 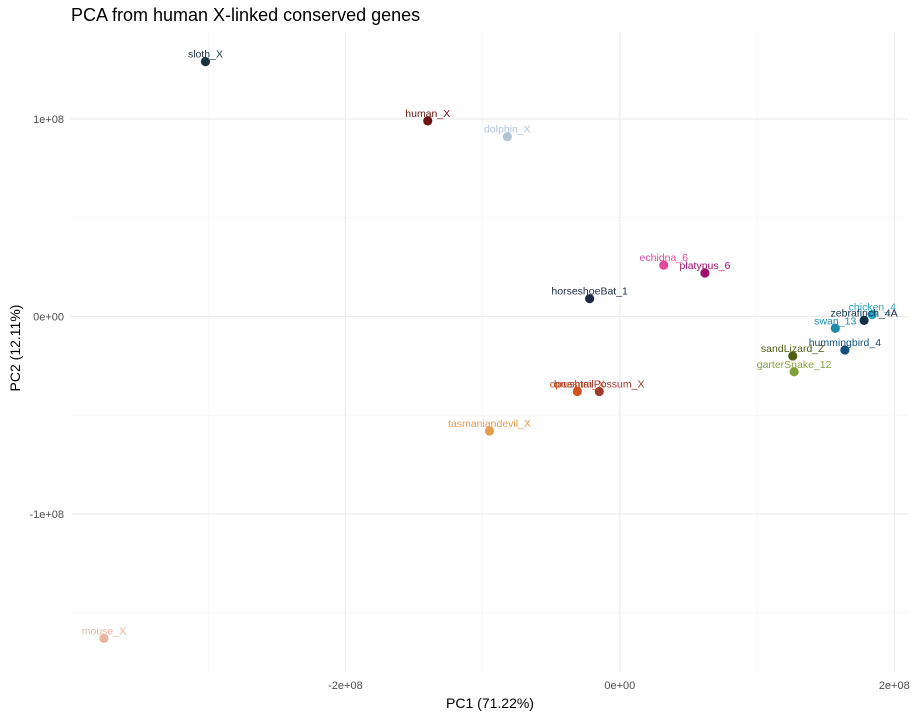 I want to click on point-label: hummingbird_4, so click(x=845, y=343).